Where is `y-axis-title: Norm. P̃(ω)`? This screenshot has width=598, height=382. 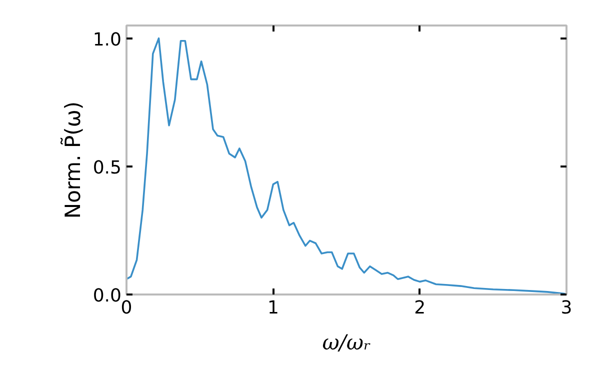 y-axis-title: Norm. P̃(ω) is located at coordinates (72, 160).